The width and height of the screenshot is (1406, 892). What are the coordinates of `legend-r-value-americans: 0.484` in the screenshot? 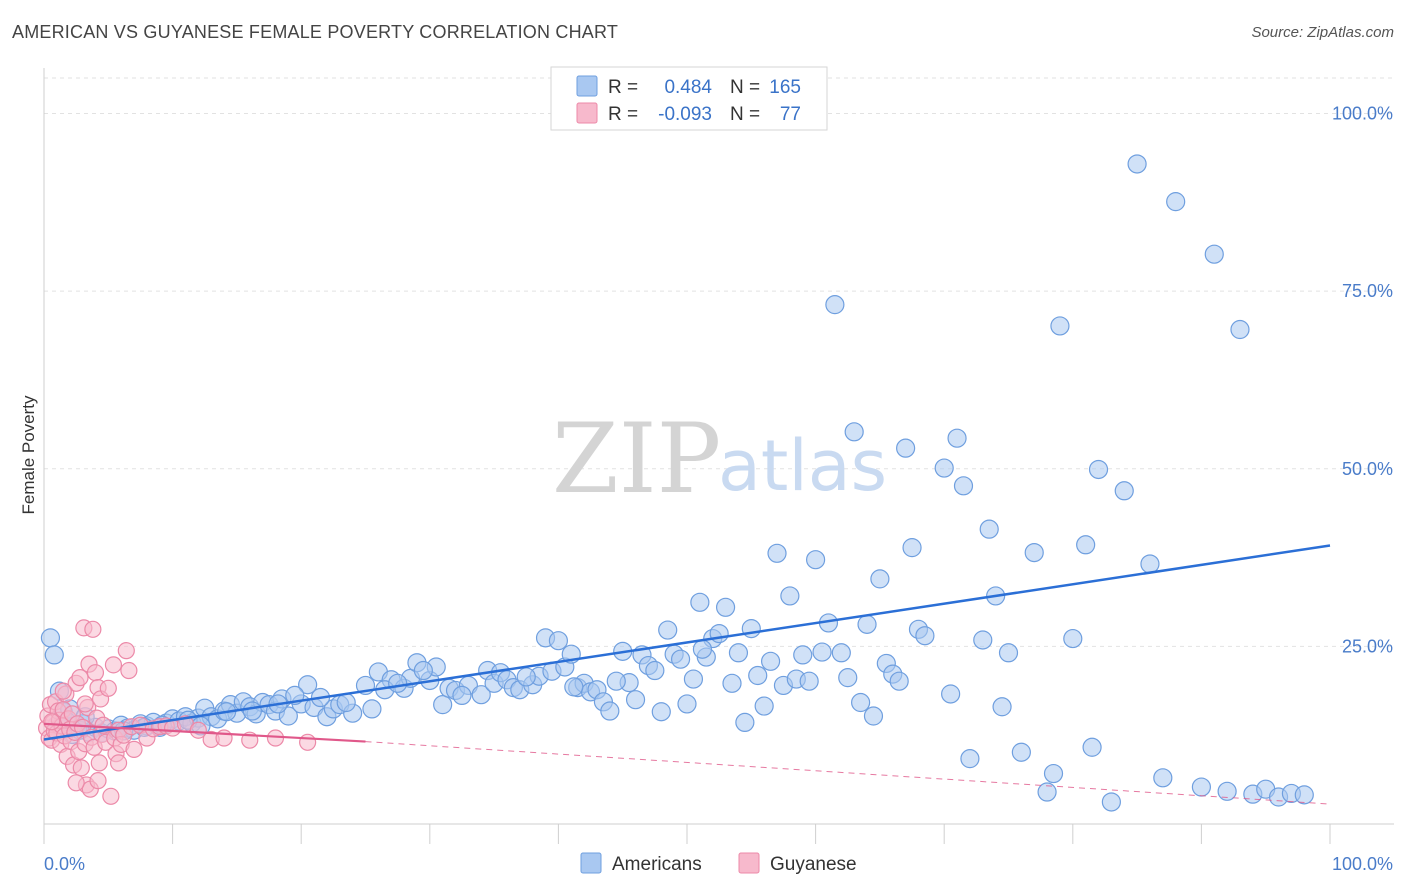 It's located at (688, 87).